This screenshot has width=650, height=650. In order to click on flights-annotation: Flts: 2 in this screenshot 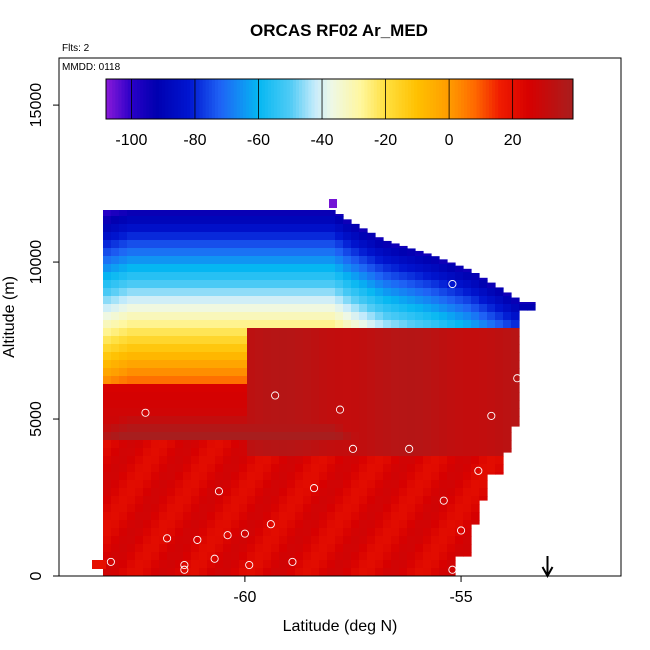, I will do `click(76, 48)`.